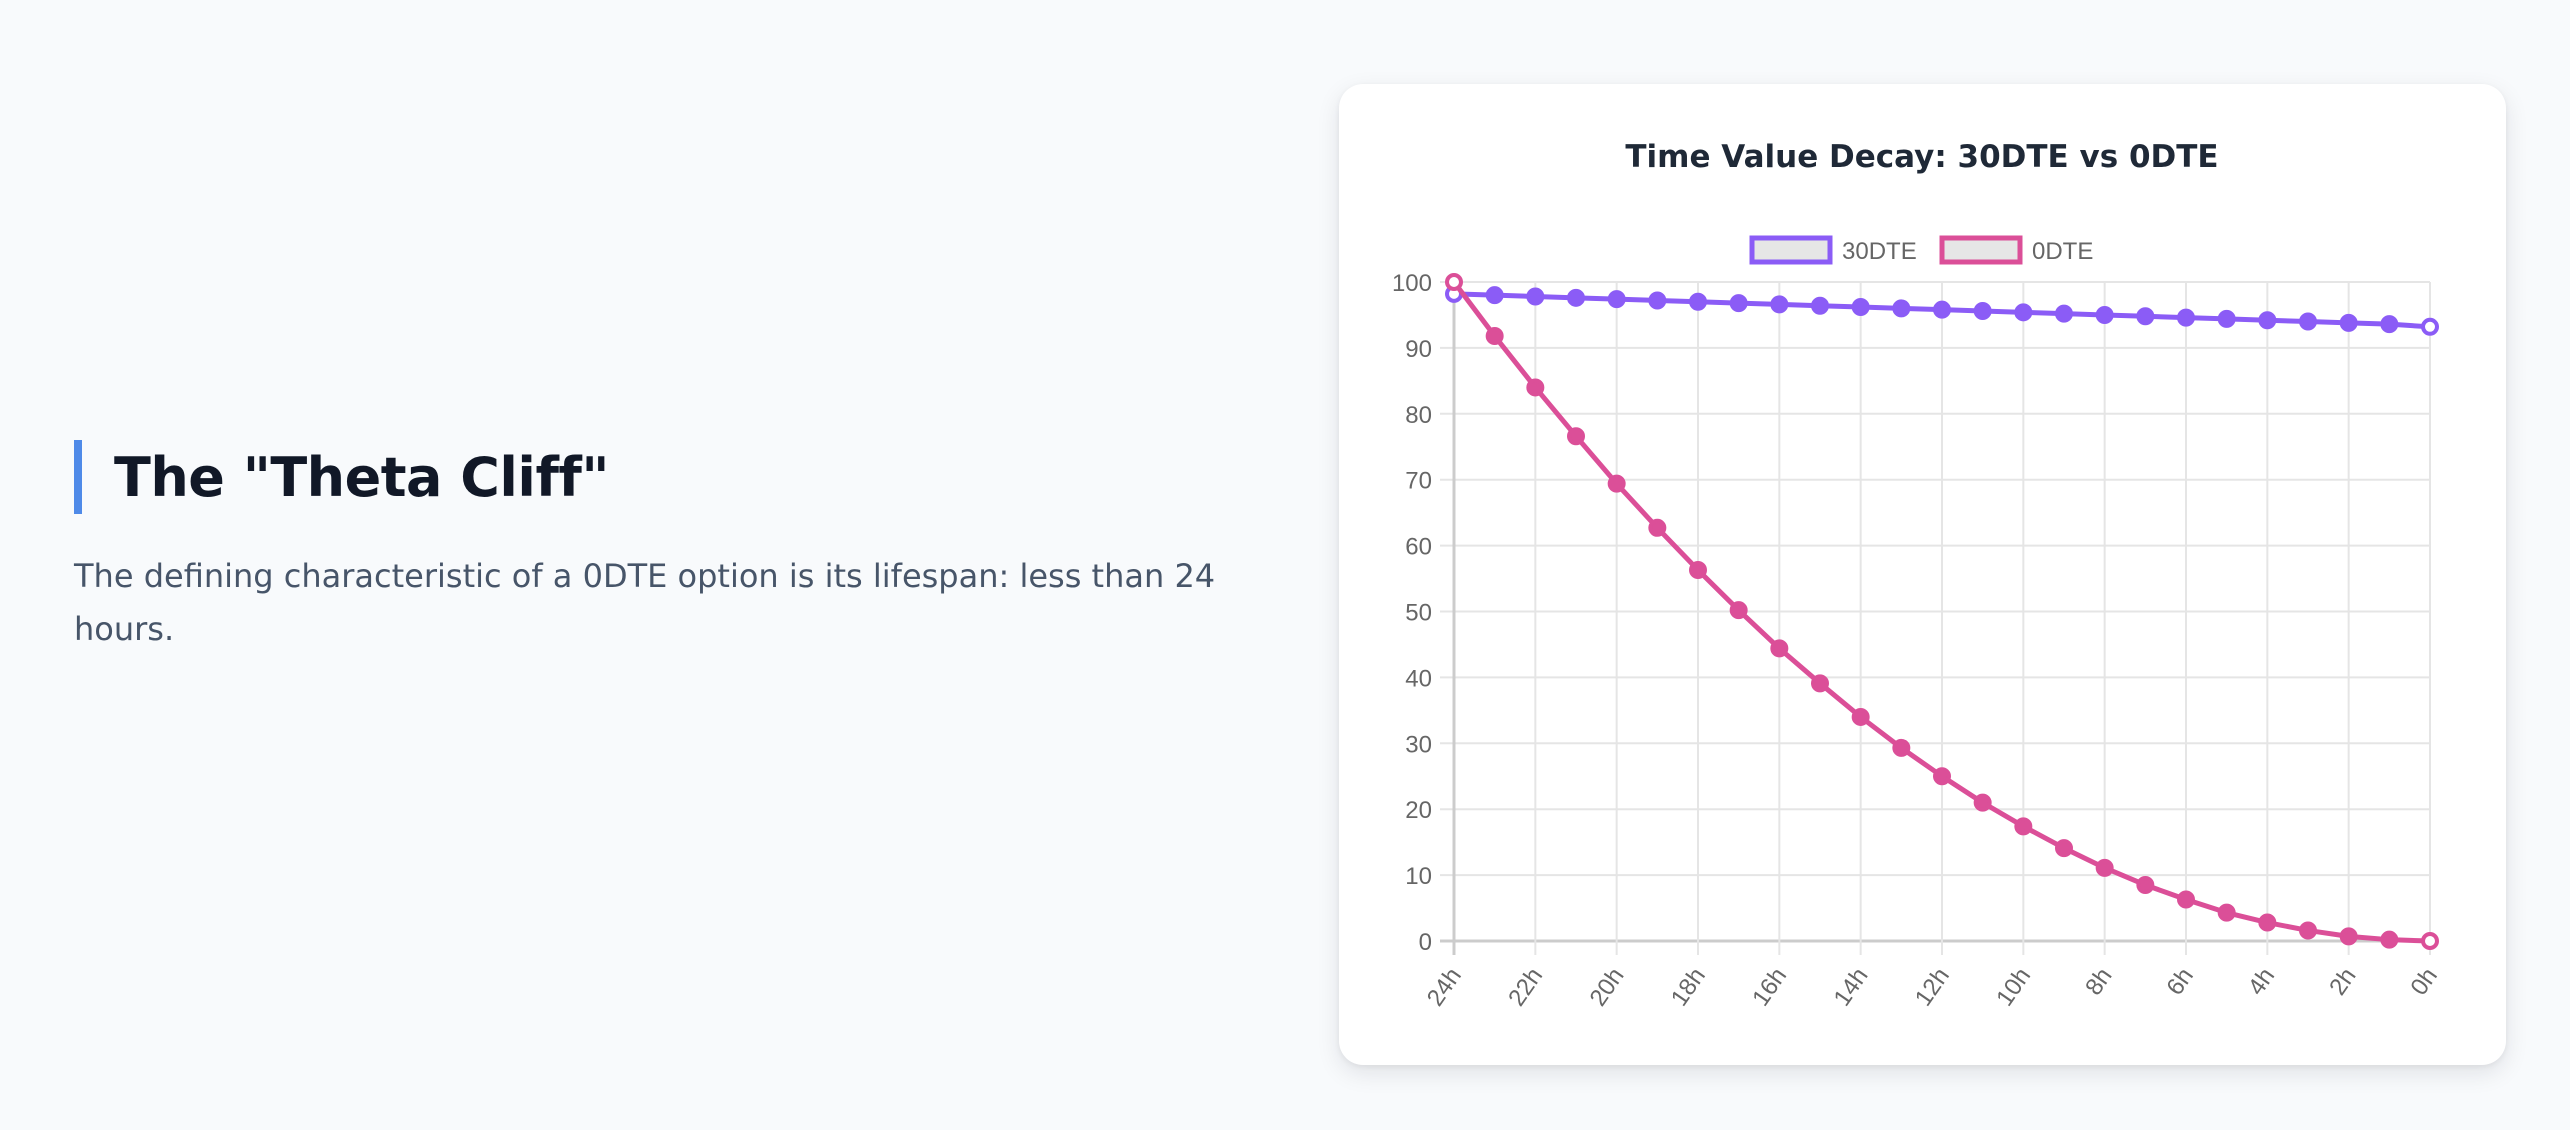  Describe the element at coordinates (1606, 987) in the screenshot. I see `x-tick-label: 20h` at that location.